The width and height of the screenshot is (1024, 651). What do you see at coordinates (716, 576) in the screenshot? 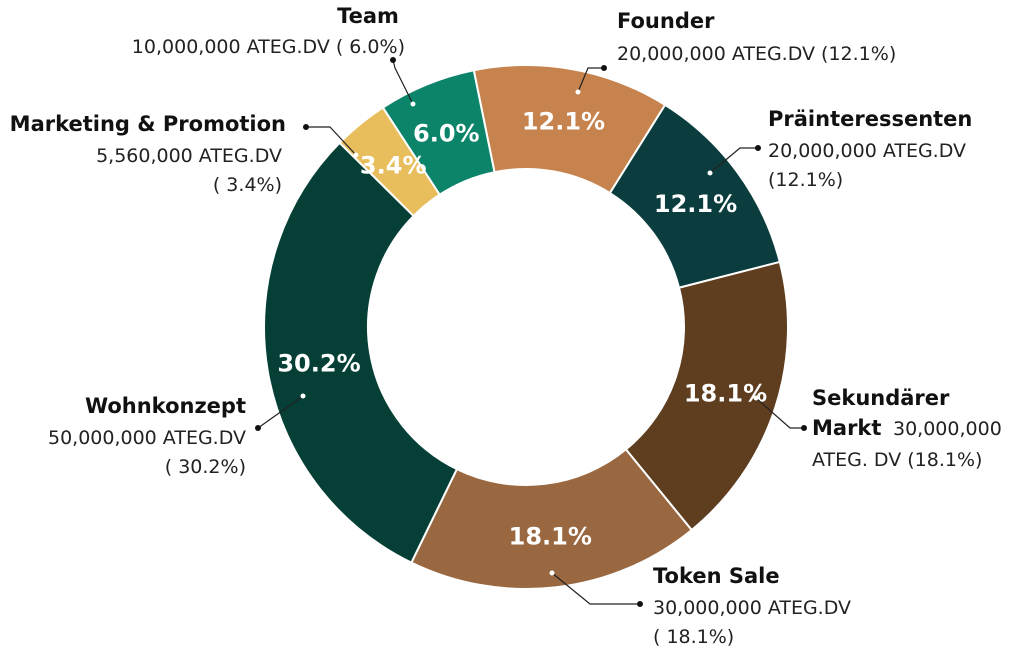
I see `label-token-sale-name: Token Sale` at bounding box center [716, 576].